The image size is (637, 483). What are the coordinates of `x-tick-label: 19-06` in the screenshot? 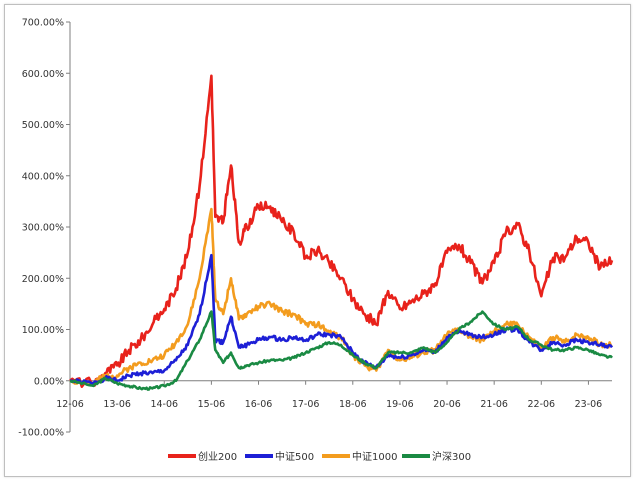 It's located at (400, 404).